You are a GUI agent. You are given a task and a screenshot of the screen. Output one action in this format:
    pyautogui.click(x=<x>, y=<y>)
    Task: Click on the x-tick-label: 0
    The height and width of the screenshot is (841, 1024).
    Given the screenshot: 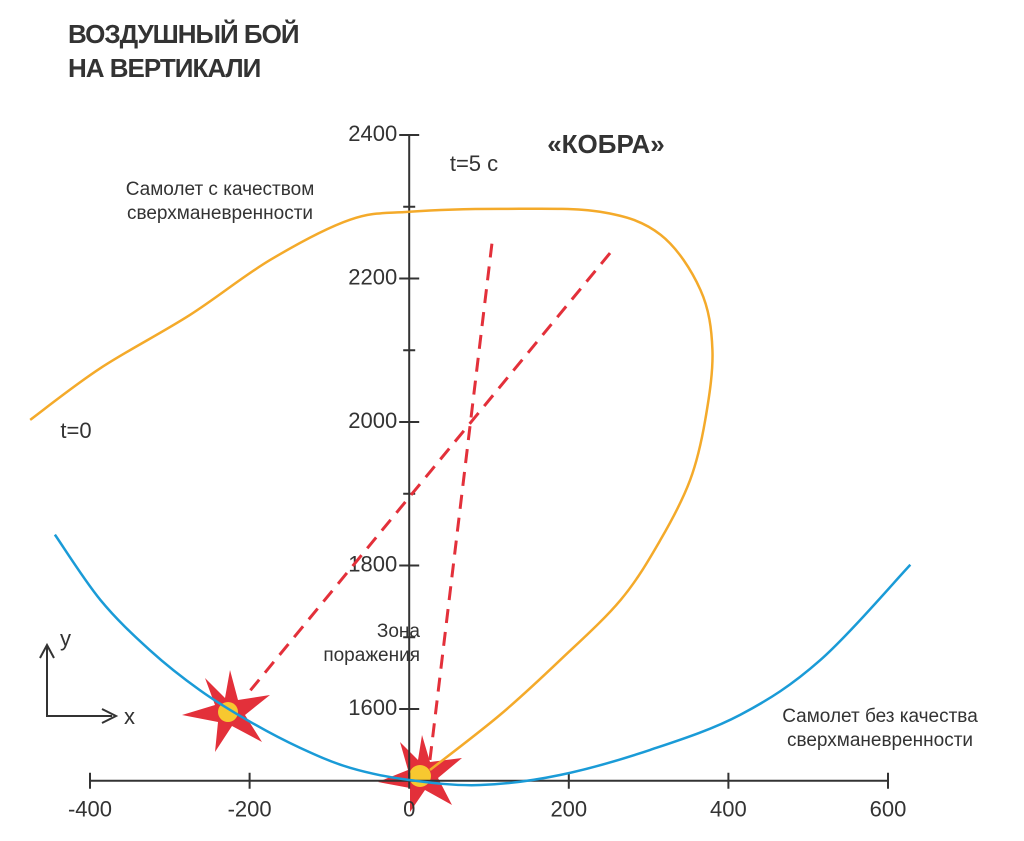 What is the action you would take?
    pyautogui.click(x=409, y=809)
    